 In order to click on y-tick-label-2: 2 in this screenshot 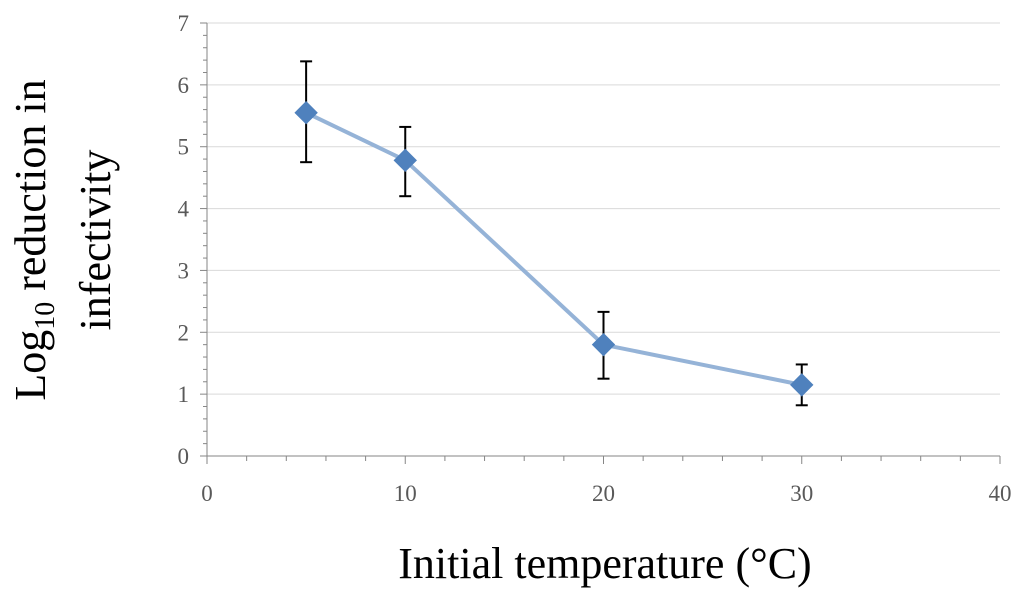, I will do `click(184, 332)`.